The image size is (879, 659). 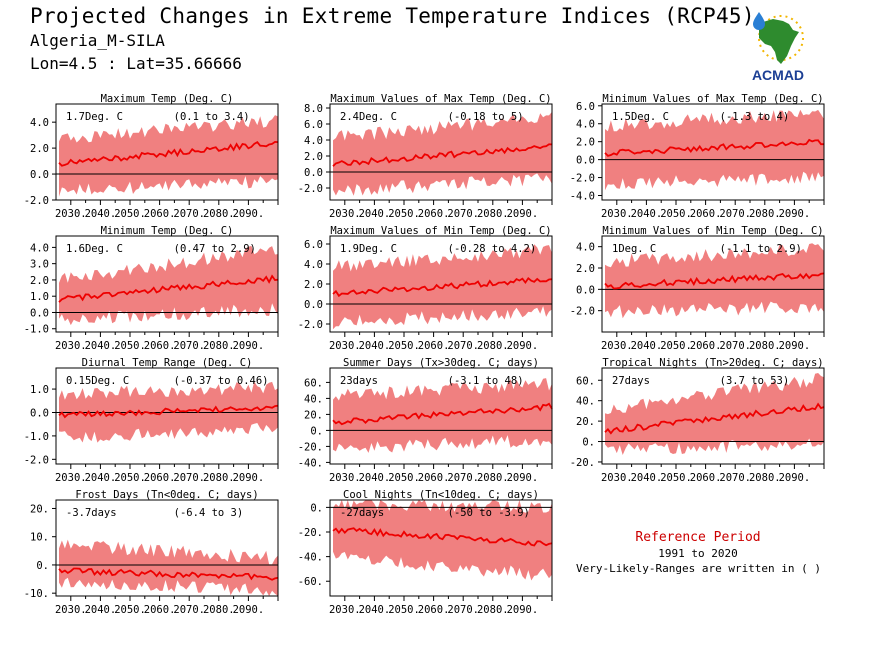 I want to click on coordinates-label: Lon=4.5 : Lat=35.66666, so click(x=136, y=63).